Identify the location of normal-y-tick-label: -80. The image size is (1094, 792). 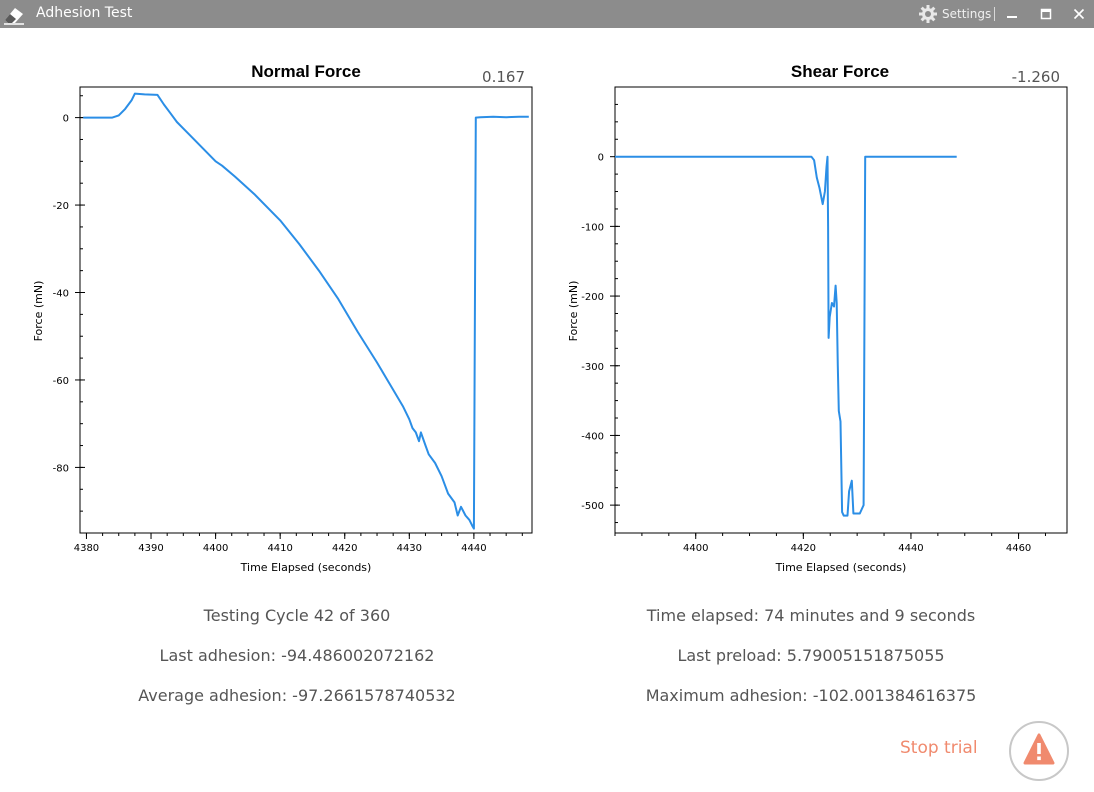
(61, 468).